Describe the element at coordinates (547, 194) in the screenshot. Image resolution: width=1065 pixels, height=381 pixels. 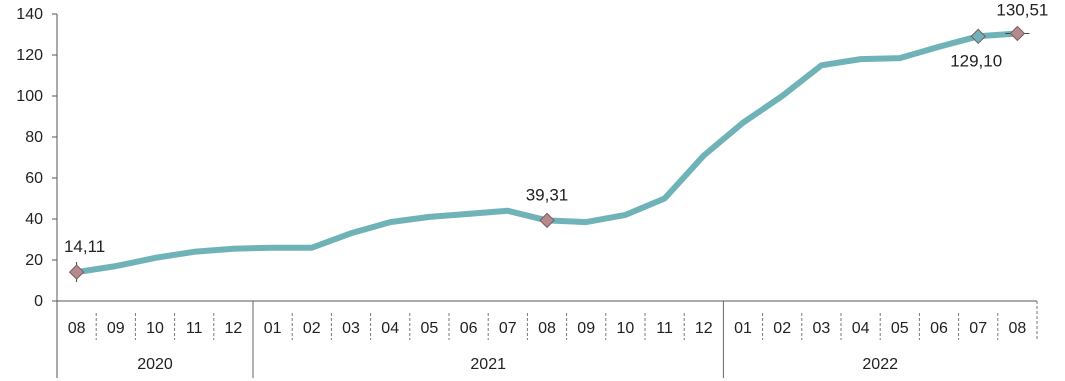
I see `data-label: 39,31` at that location.